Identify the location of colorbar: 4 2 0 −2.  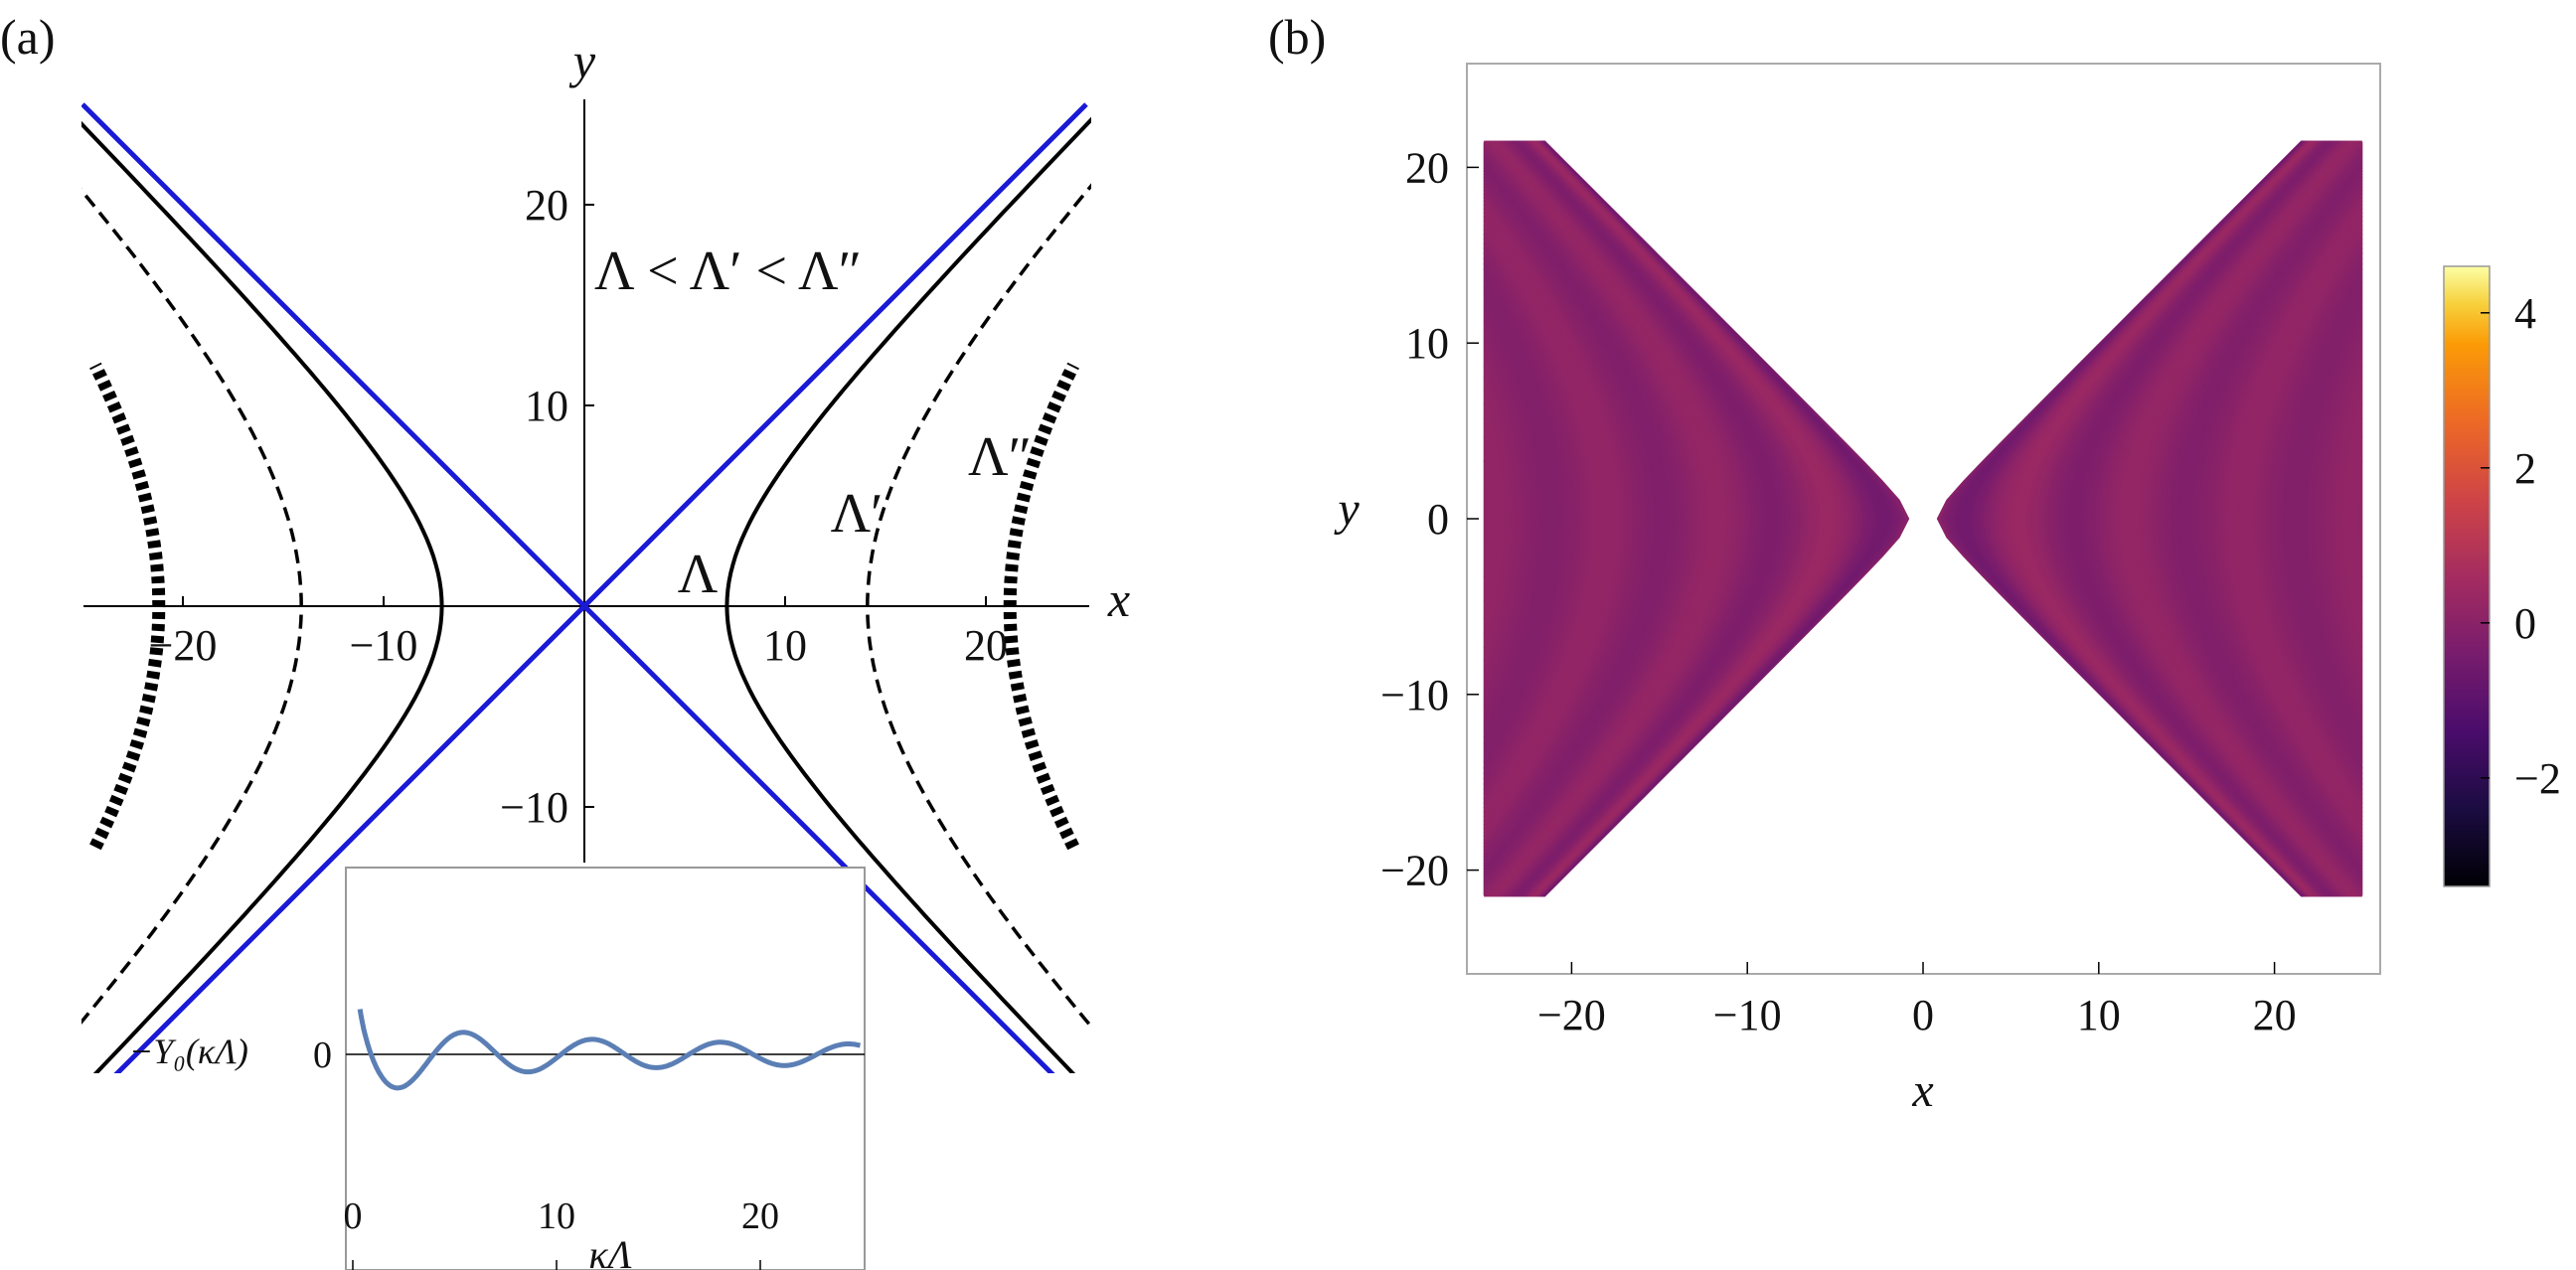
(2502, 576).